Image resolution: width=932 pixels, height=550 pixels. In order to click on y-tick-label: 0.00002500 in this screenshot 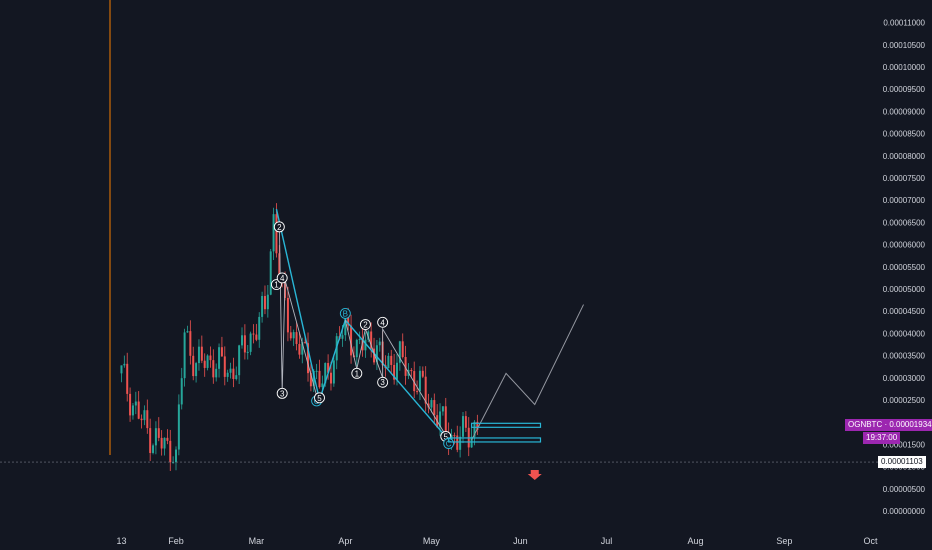, I will do `click(904, 400)`.